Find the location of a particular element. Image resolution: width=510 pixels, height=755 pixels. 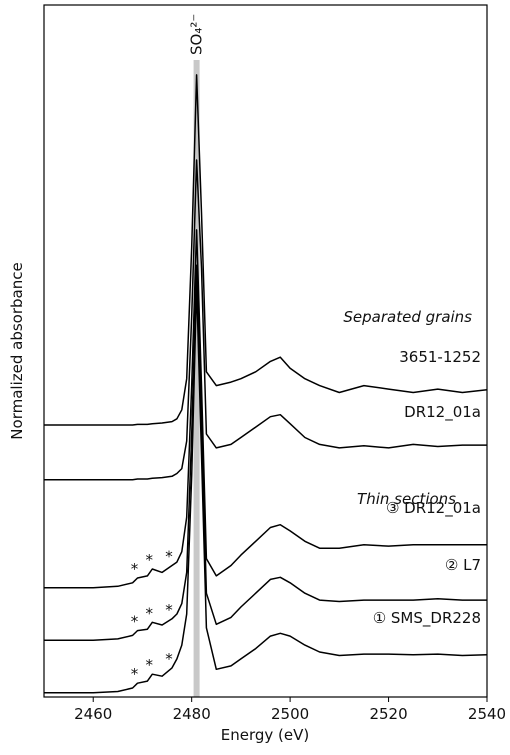

series-label: DR12_01a is located at coordinates (442, 412).